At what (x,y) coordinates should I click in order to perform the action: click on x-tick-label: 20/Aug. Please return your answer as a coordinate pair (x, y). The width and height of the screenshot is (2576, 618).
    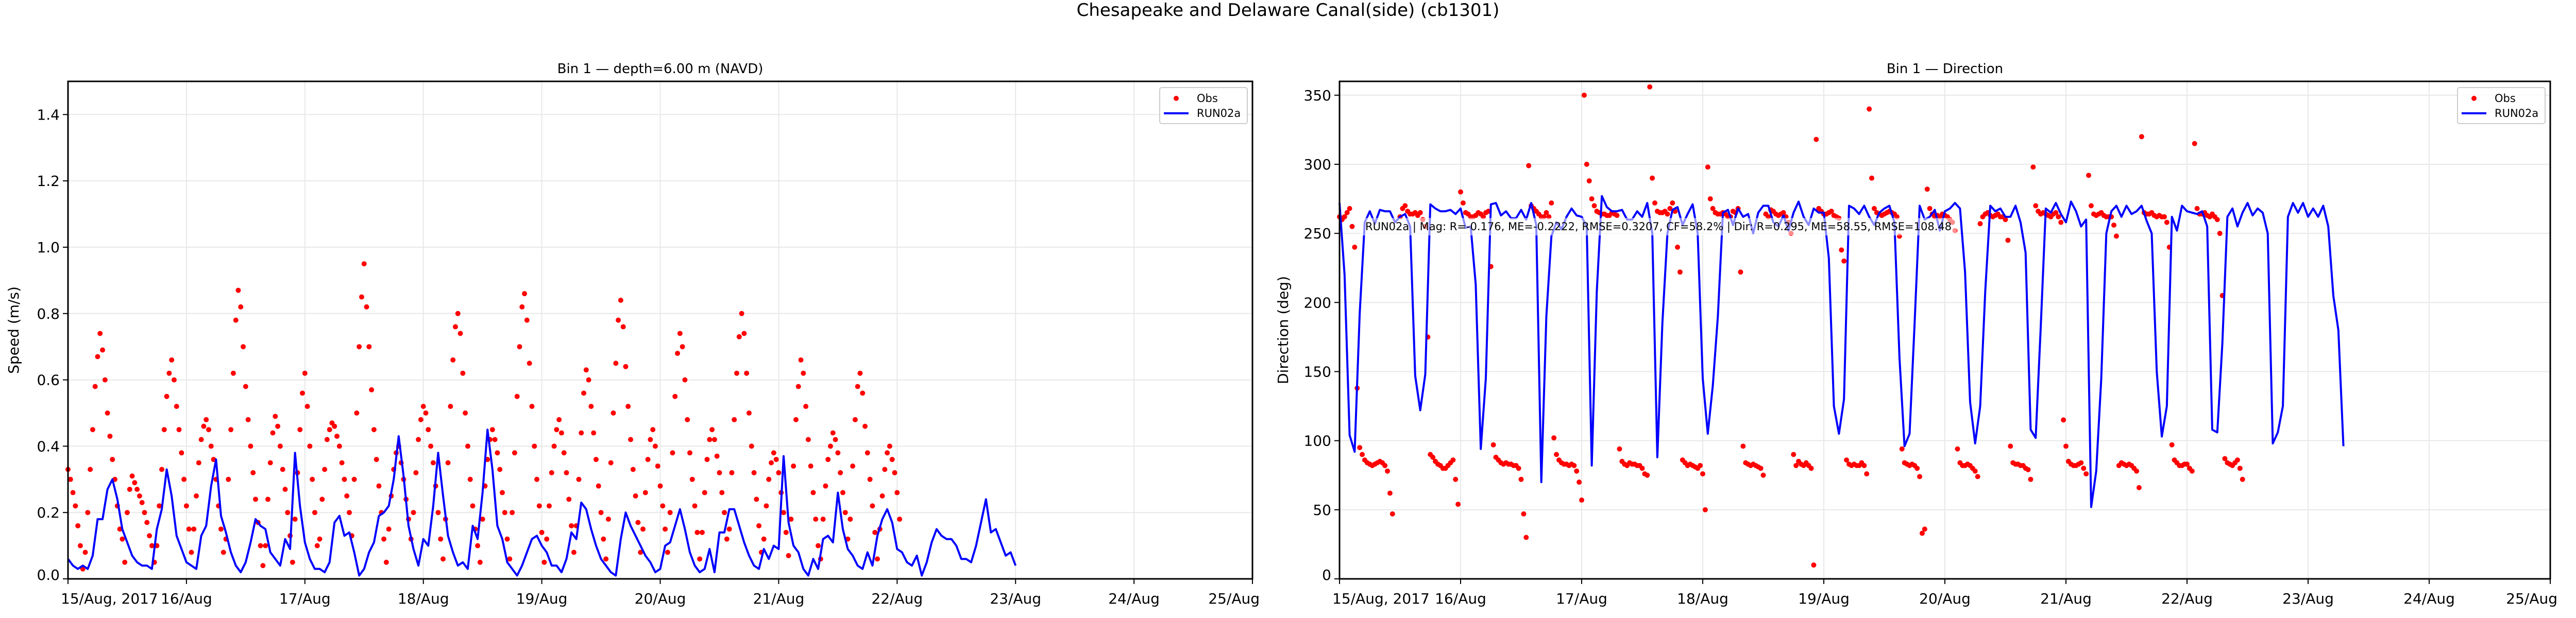
    Looking at the image, I should click on (1945, 599).